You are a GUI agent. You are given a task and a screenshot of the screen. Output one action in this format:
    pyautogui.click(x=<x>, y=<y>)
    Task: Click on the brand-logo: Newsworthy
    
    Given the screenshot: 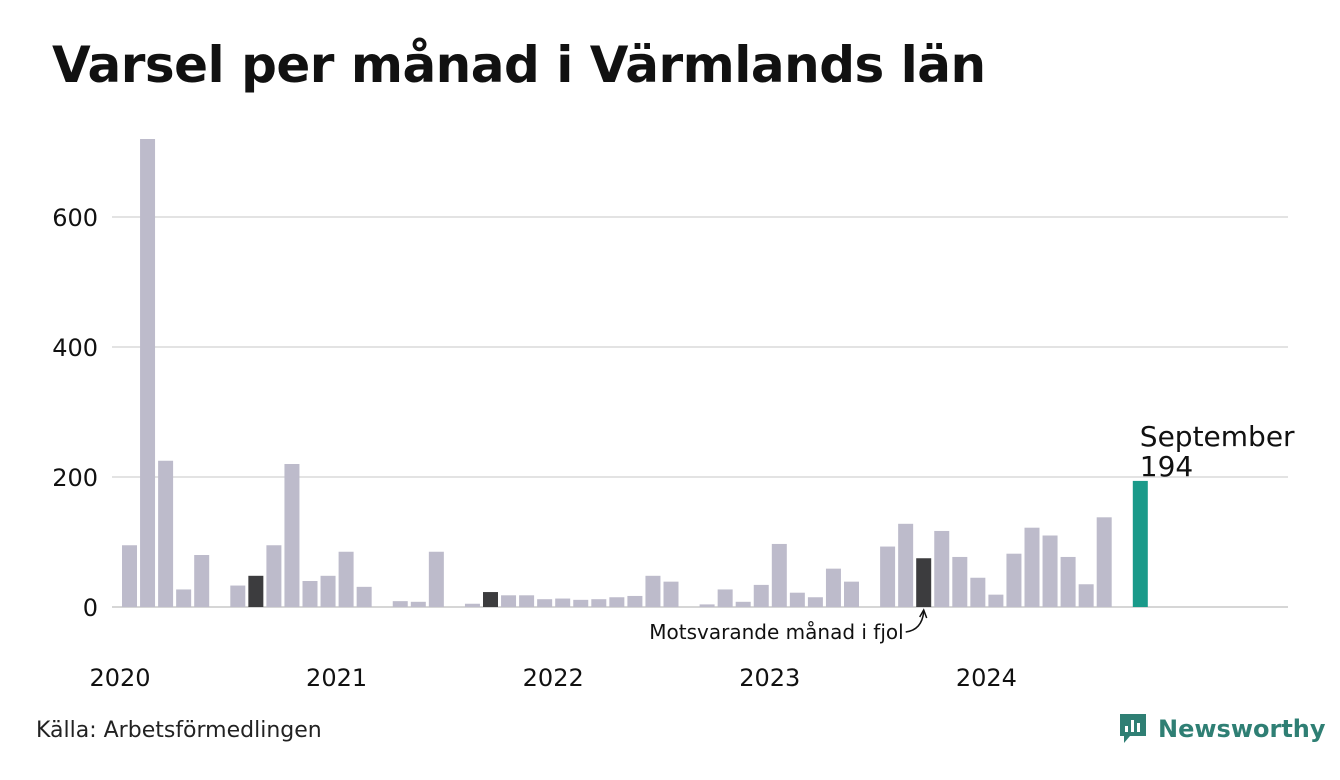 What is the action you would take?
    pyautogui.click(x=1222, y=729)
    